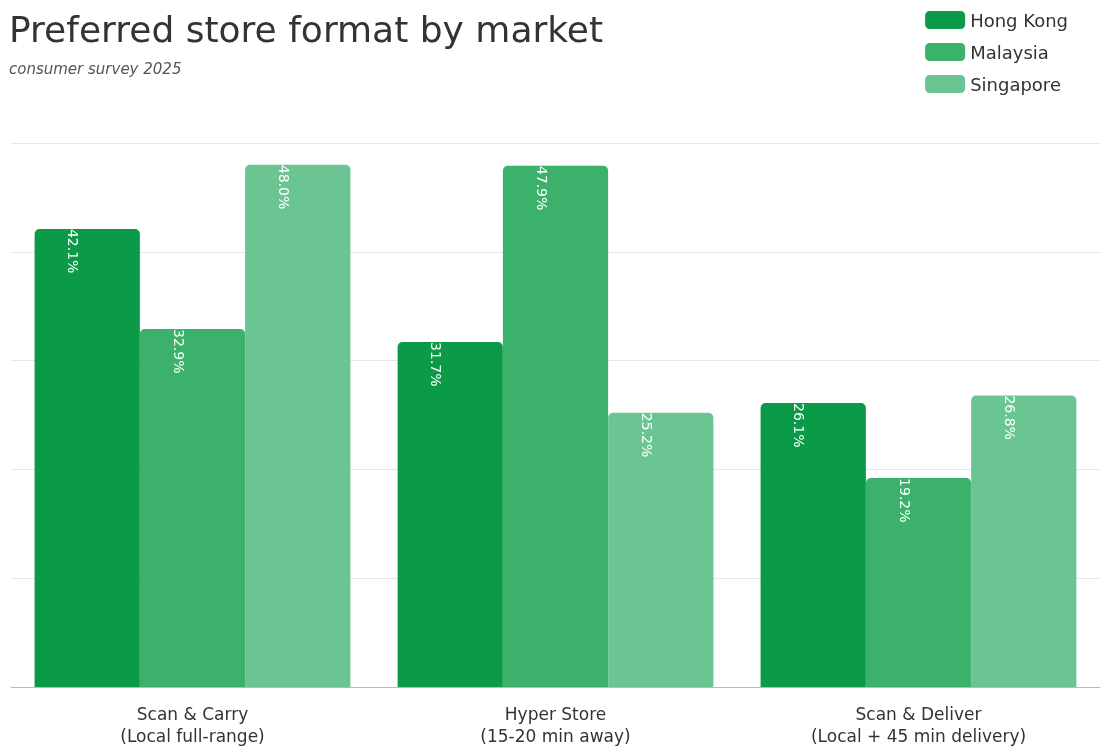 The height and width of the screenshot is (747, 1103). What do you see at coordinates (646, 435) in the screenshot?
I see `data-label: 25.2%` at bounding box center [646, 435].